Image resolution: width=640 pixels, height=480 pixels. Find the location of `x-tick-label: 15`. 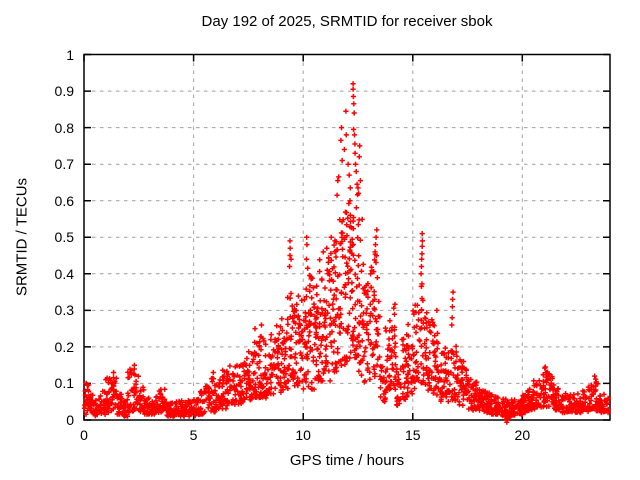

x-tick-label: 15 is located at coordinates (412, 435).